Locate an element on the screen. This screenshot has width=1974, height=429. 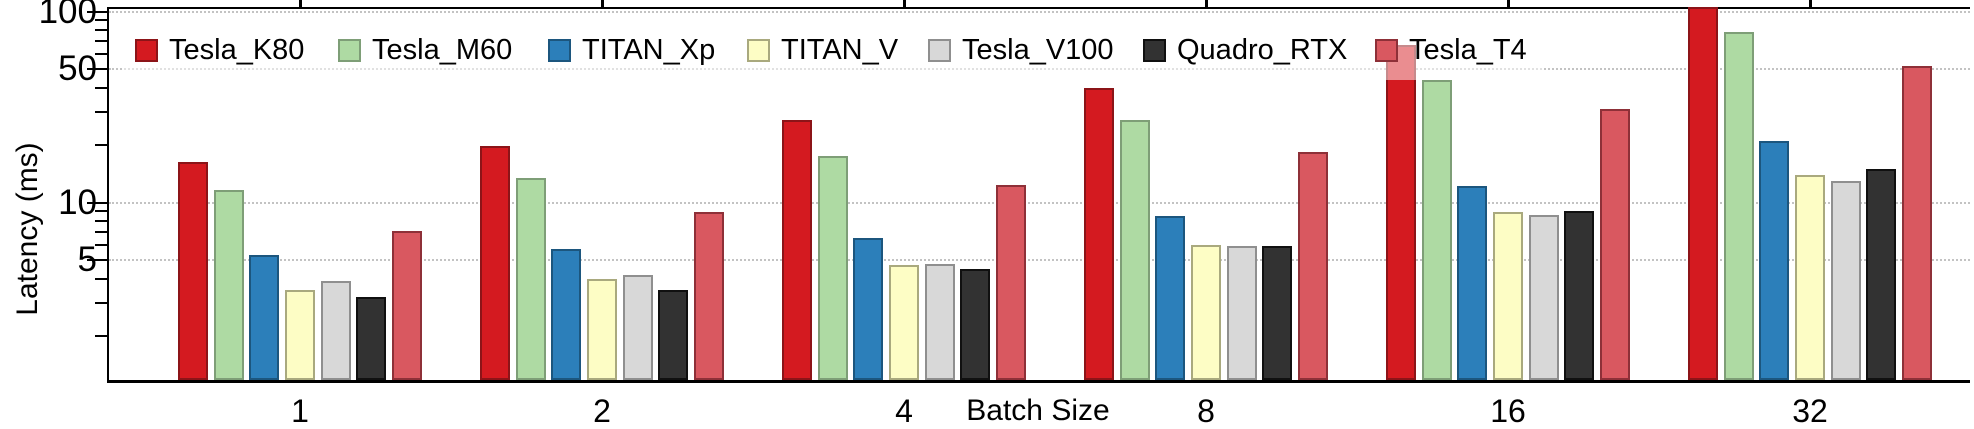
legend-label-Tesla_M60: Tesla_M60 is located at coordinates (442, 50).